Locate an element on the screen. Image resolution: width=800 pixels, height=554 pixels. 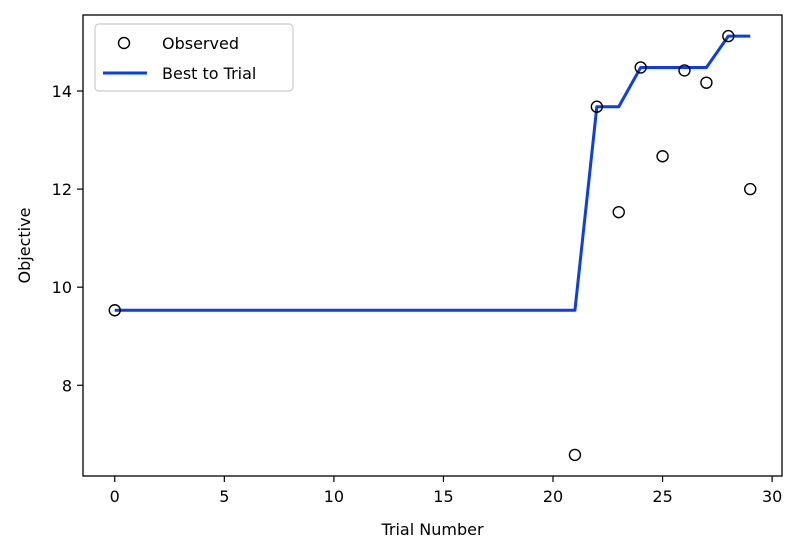
x-tick-label: 5 is located at coordinates (224, 496).